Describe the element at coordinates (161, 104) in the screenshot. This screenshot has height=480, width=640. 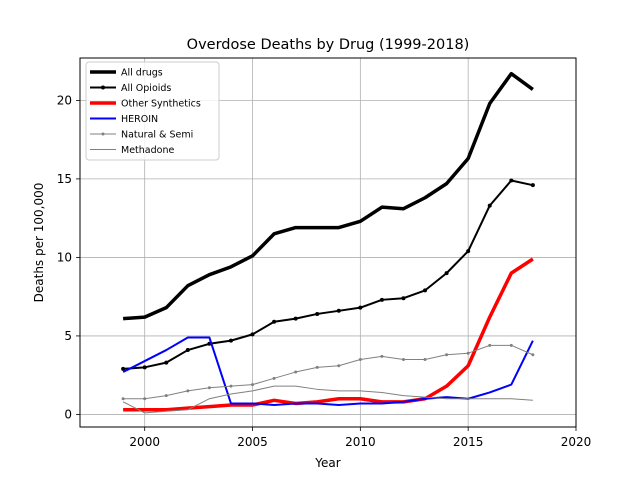
I see `legend-label-other-synthetics: Other Synthetics` at that location.